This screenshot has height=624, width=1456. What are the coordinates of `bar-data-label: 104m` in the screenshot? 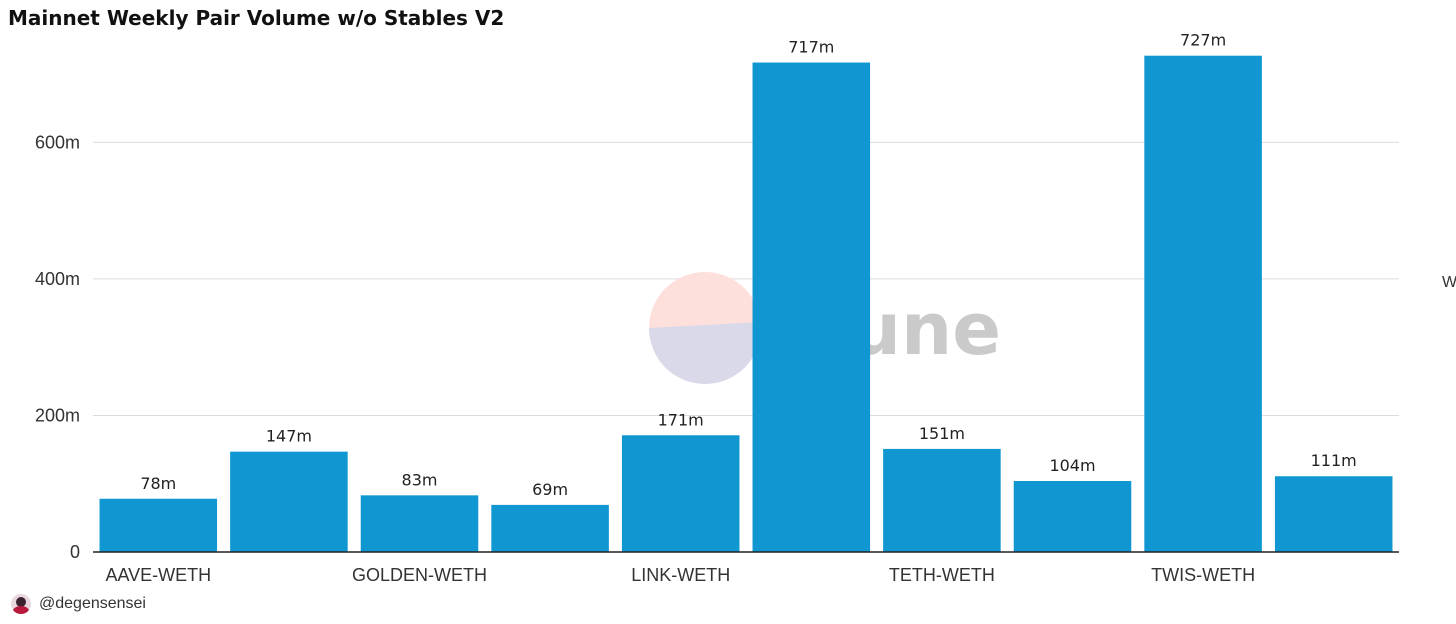 It's located at (1072, 465).